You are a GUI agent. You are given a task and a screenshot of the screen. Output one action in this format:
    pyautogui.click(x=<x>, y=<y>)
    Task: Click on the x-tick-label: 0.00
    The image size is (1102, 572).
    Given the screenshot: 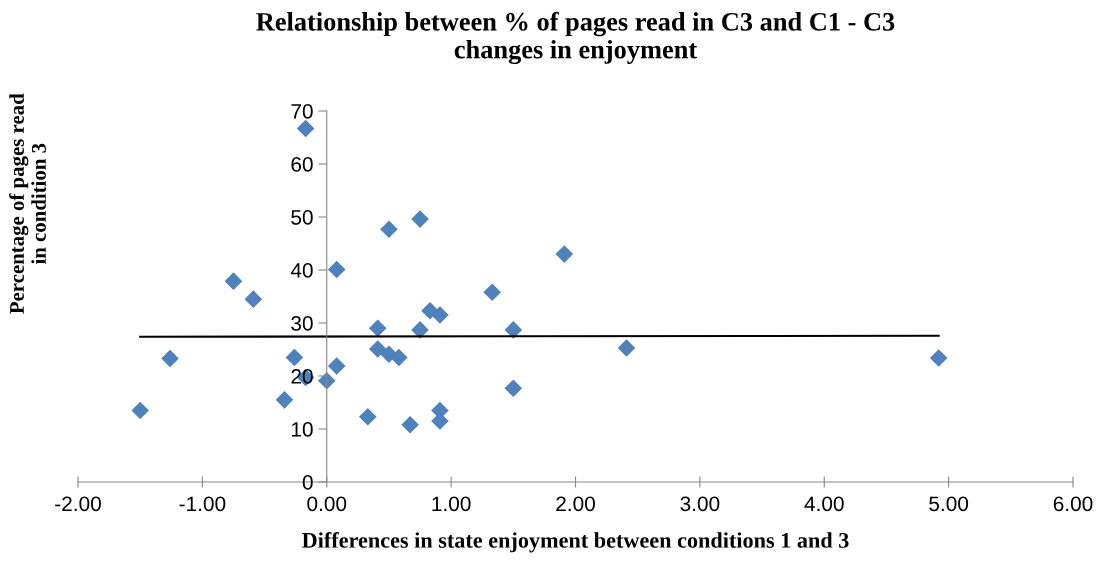 What is the action you would take?
    pyautogui.click(x=327, y=504)
    